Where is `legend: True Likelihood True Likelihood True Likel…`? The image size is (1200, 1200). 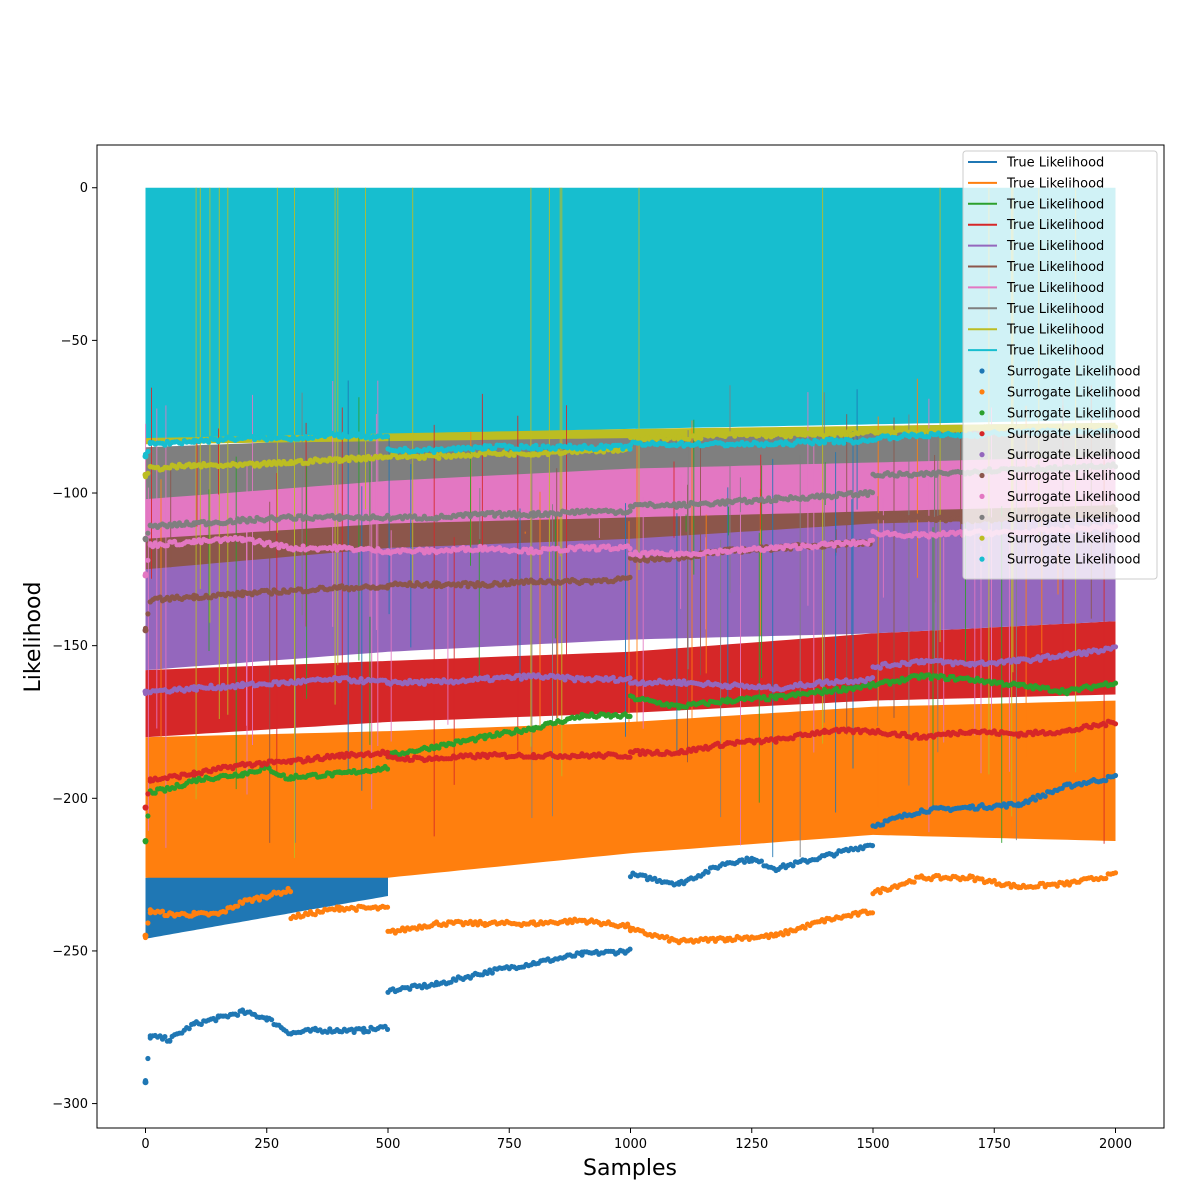
legend: True Likelihood True Likelihood True Likel… is located at coordinates (1060, 365).